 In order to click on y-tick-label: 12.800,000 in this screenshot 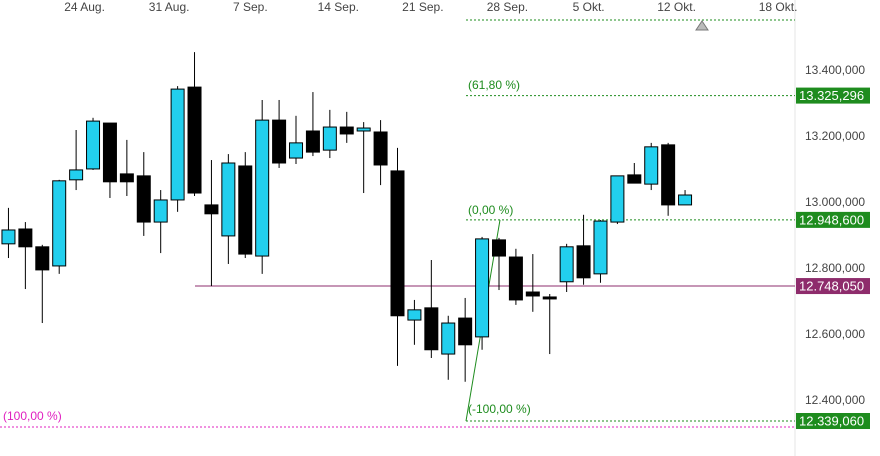, I will do `click(835, 268)`.